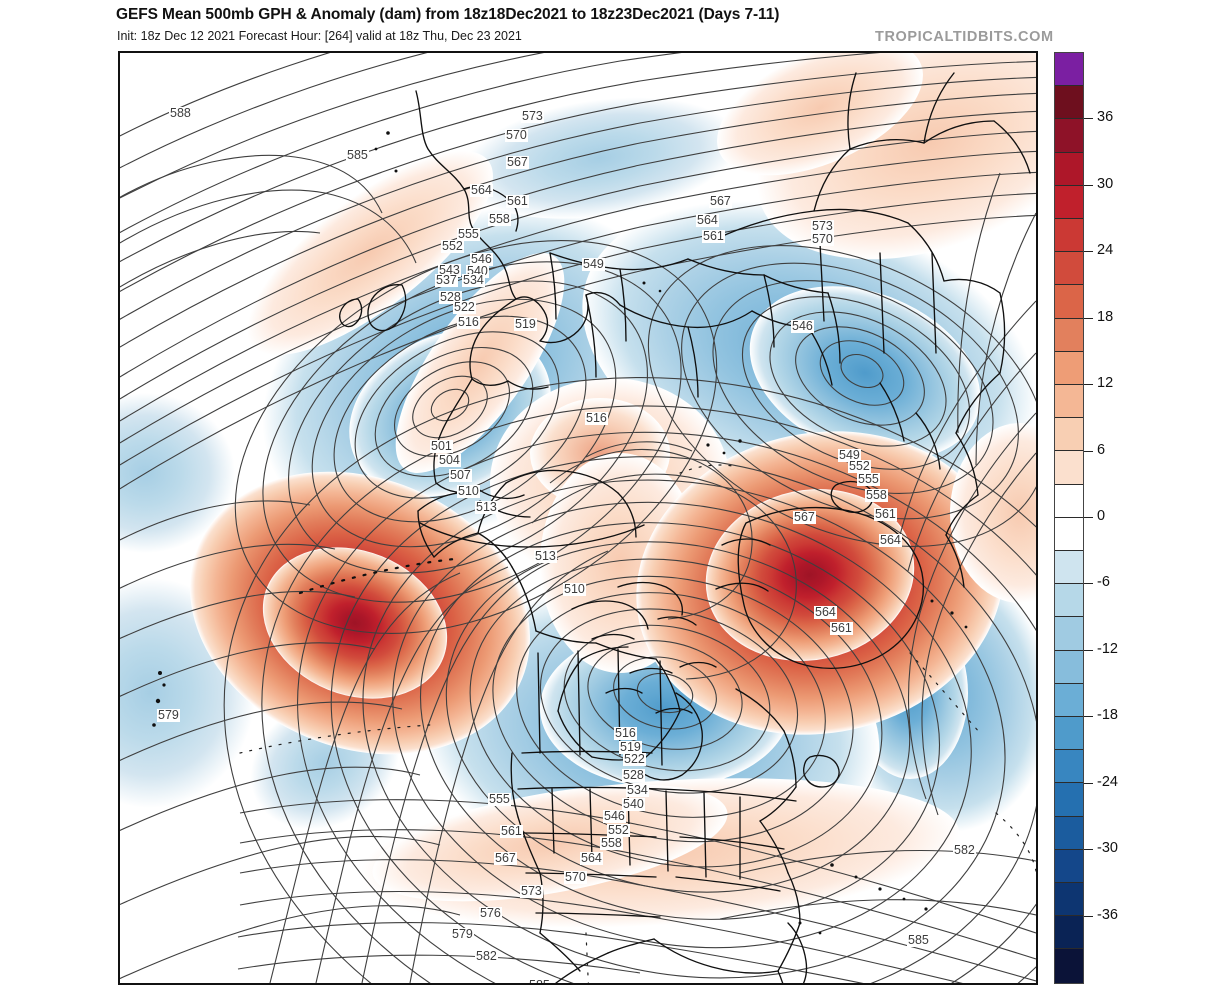  Describe the element at coordinates (630, 747) in the screenshot. I see `contour-label: 519` at that location.